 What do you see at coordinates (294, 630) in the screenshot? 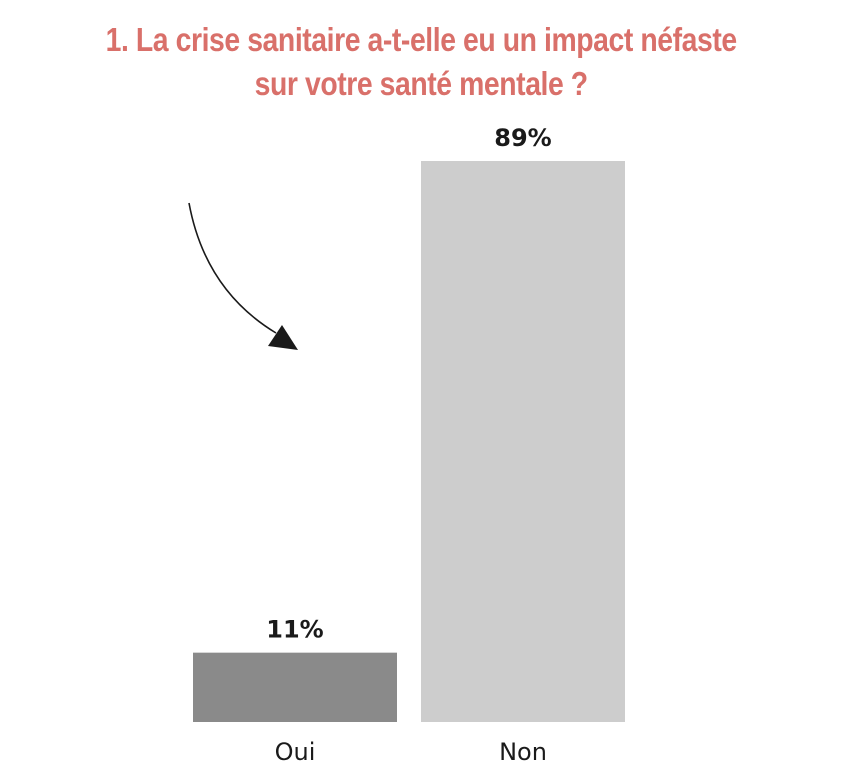
I see `data-label-oui: 11%` at bounding box center [294, 630].